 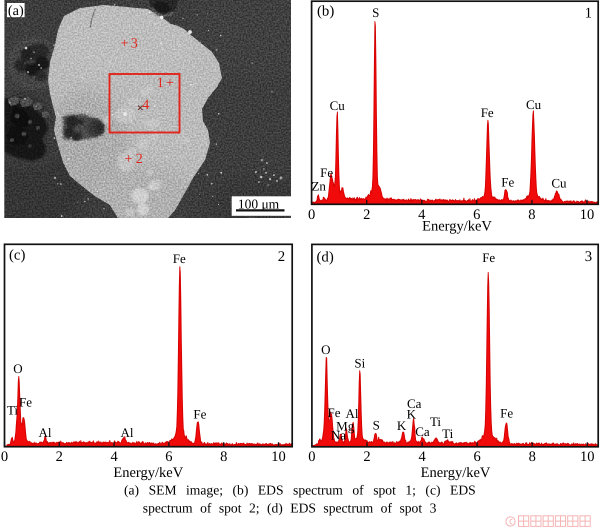 What do you see at coordinates (338, 435) in the screenshot?
I see `svg-text: Na` at bounding box center [338, 435].